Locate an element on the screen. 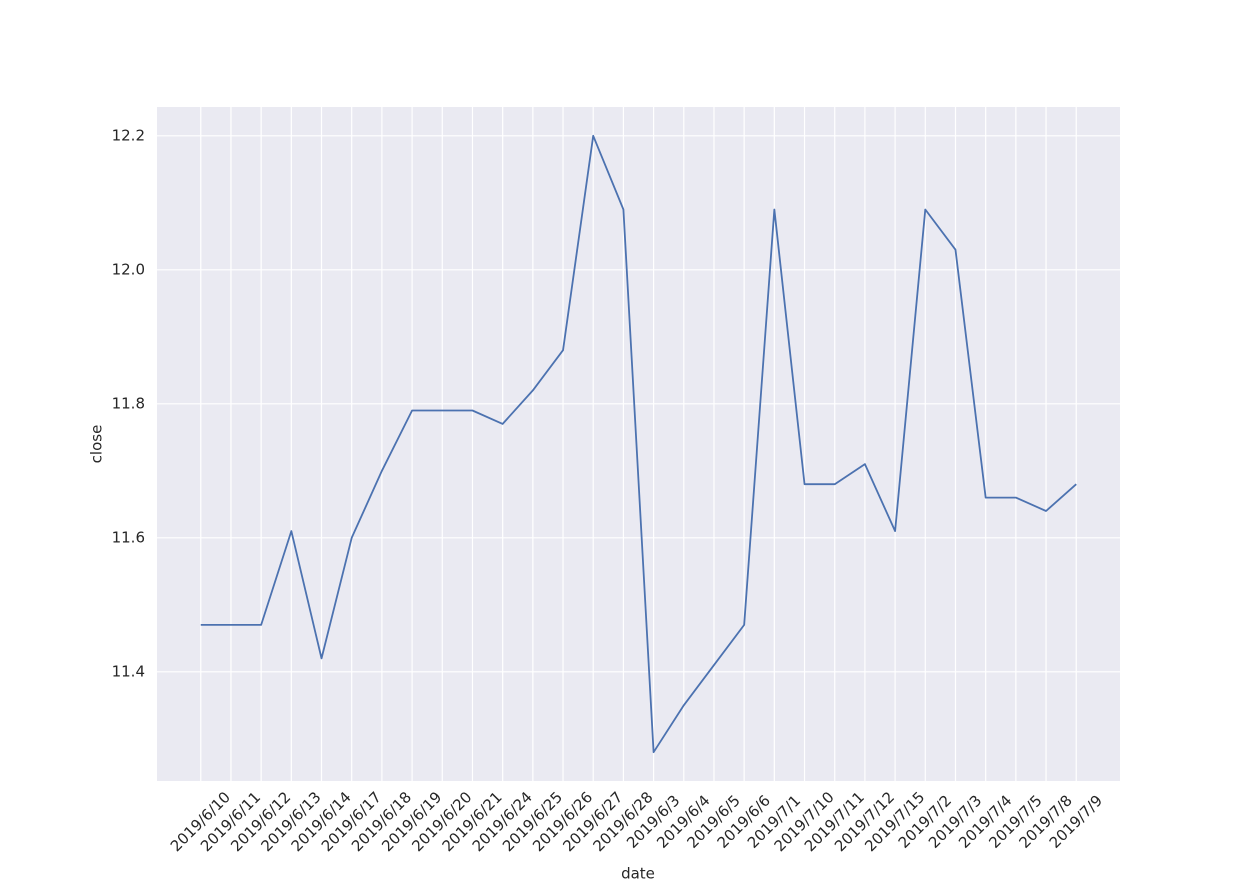 This screenshot has width=1245, height=880. y-tick-label: 12.2 is located at coordinates (128, 135).